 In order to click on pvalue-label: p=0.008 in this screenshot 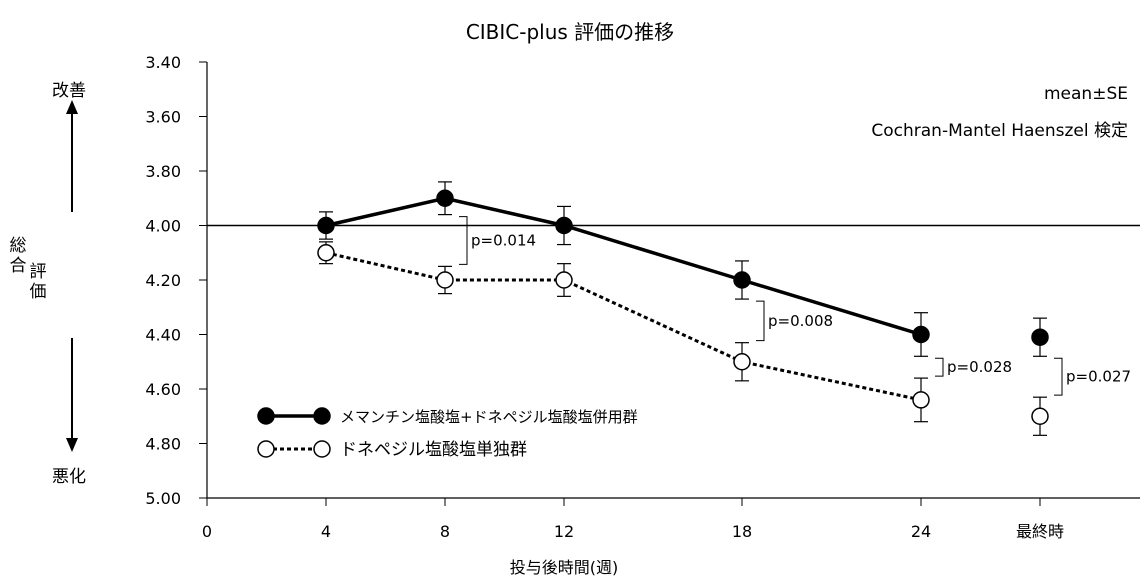, I will do `click(800, 321)`.